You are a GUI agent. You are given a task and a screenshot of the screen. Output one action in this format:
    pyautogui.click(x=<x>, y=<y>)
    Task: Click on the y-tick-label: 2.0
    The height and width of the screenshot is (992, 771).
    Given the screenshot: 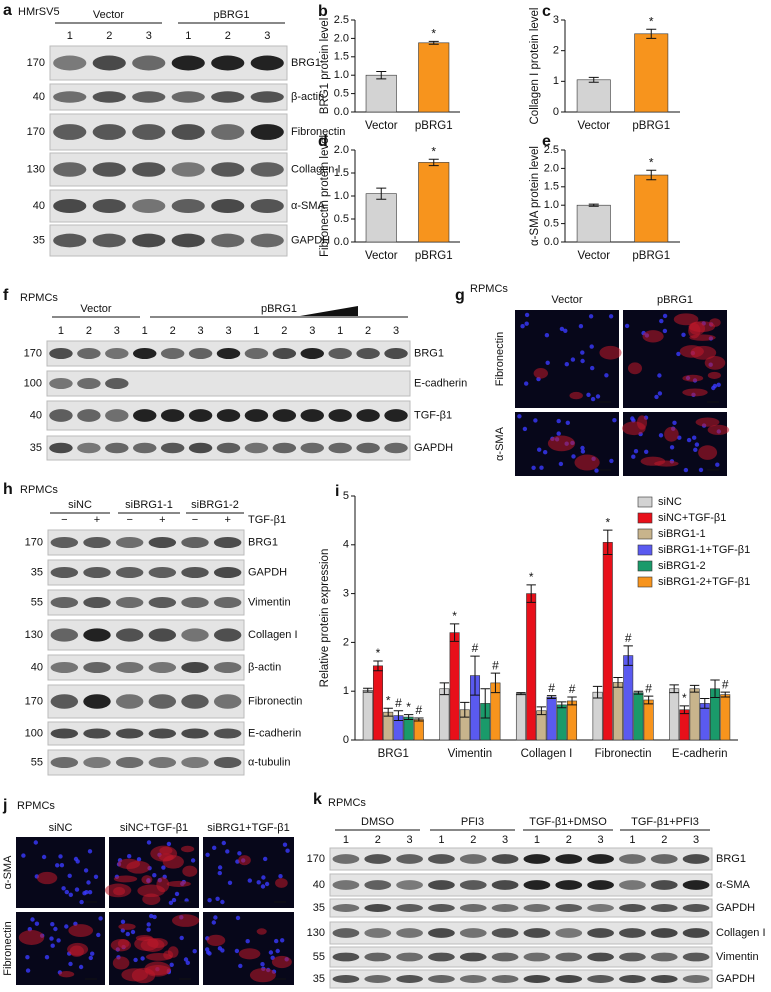 What is the action you would take?
    pyautogui.click(x=341, y=150)
    